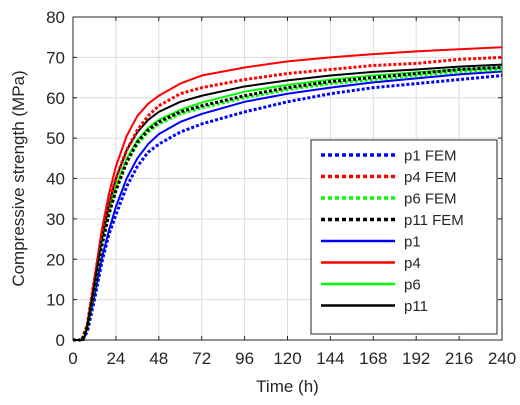 This screenshot has width=520, height=405. What do you see at coordinates (55, 300) in the screenshot?
I see `y-tick-label: 10` at bounding box center [55, 300].